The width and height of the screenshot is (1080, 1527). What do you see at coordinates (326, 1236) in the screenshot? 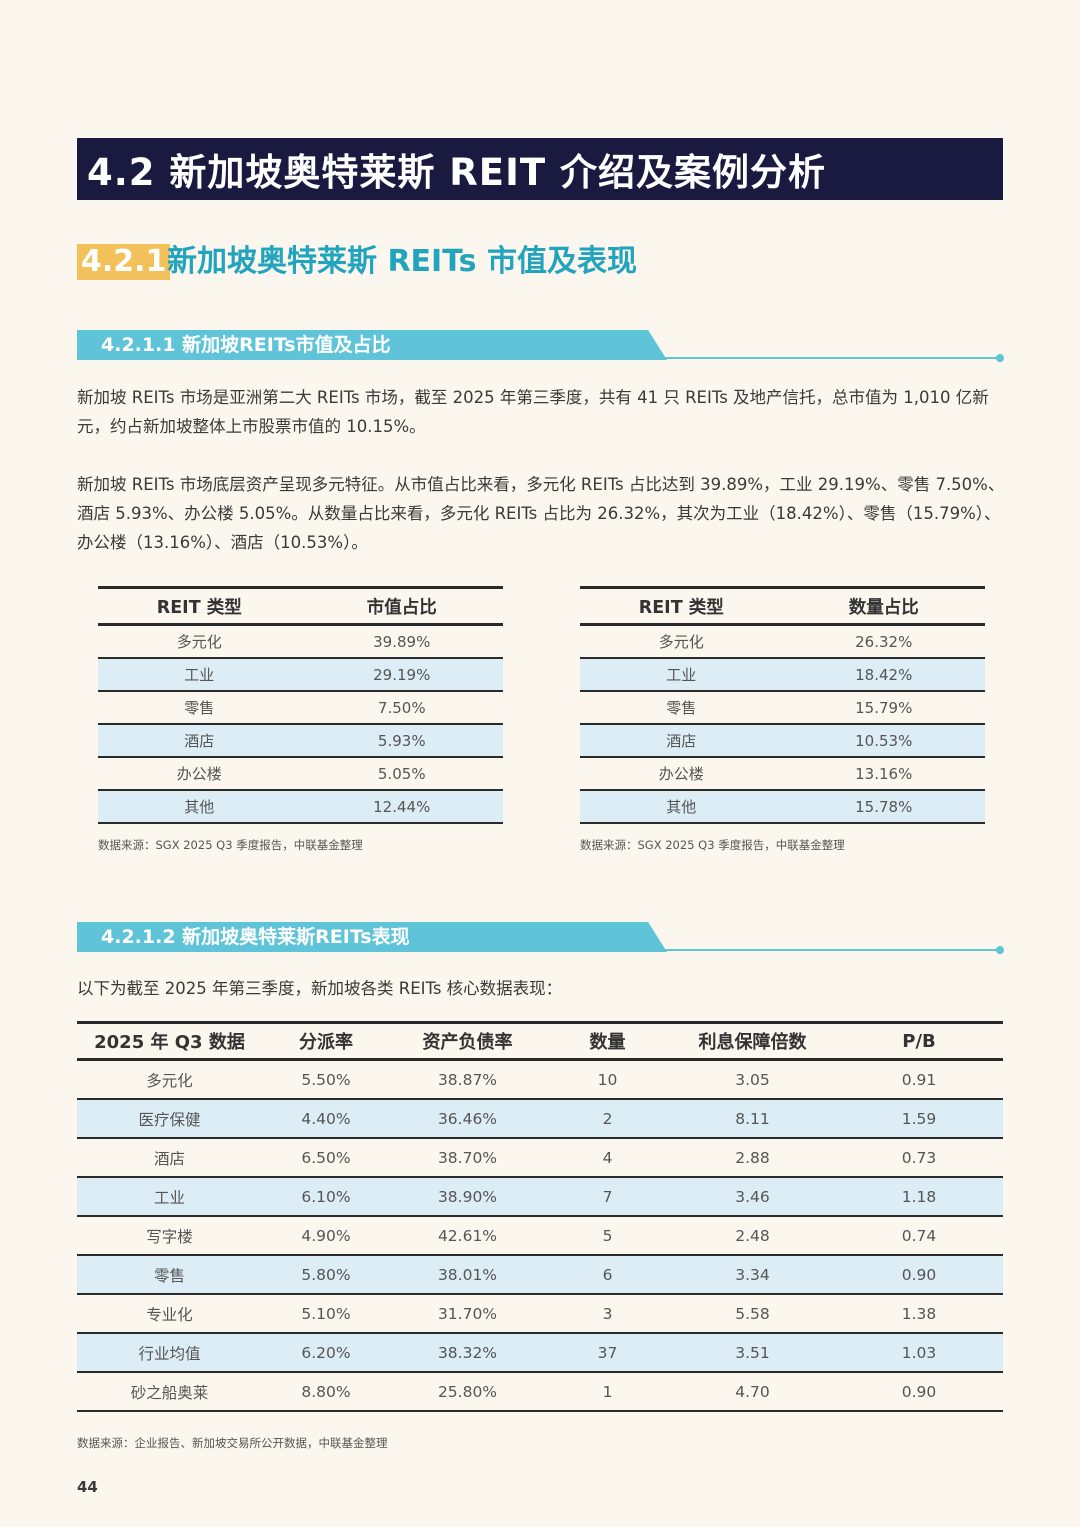
I see `table-cell: 4.90%` at bounding box center [326, 1236].